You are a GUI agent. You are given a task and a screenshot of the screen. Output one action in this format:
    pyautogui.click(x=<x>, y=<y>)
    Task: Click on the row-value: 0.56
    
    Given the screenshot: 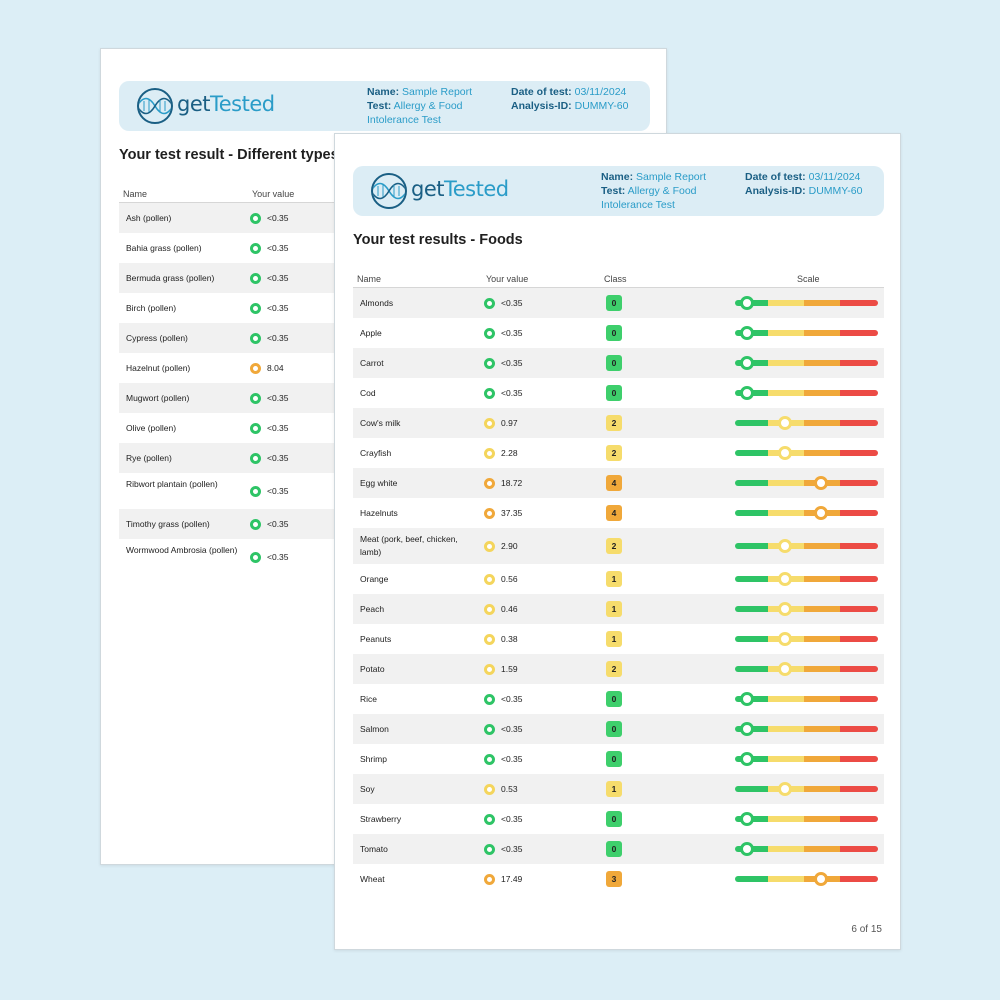 What is the action you would take?
    pyautogui.click(x=501, y=579)
    